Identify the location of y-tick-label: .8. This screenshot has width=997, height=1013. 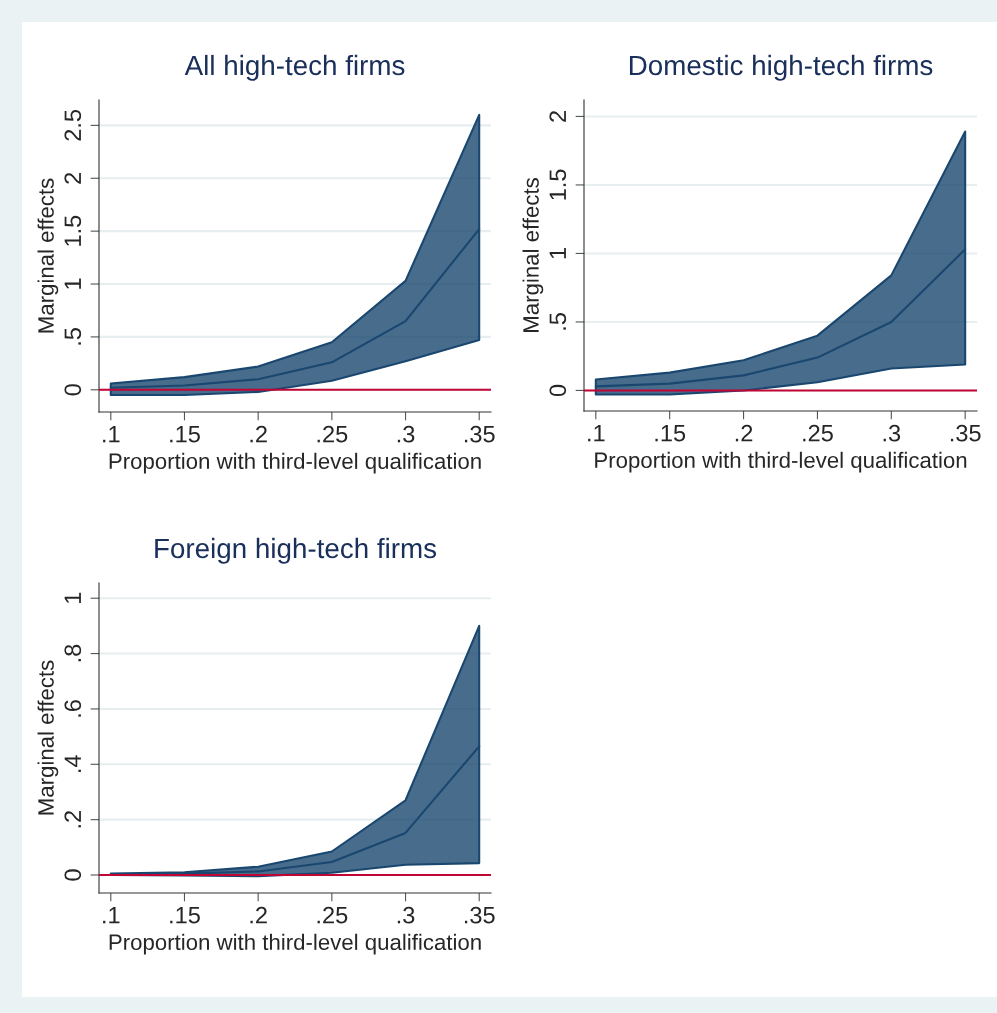
(73, 653).